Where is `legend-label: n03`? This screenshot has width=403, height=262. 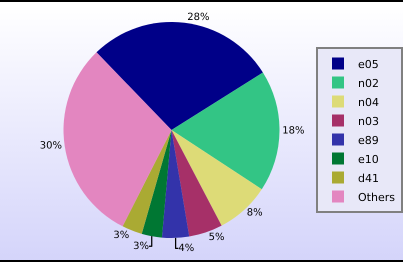
legend-label: n03 is located at coordinates (368, 121).